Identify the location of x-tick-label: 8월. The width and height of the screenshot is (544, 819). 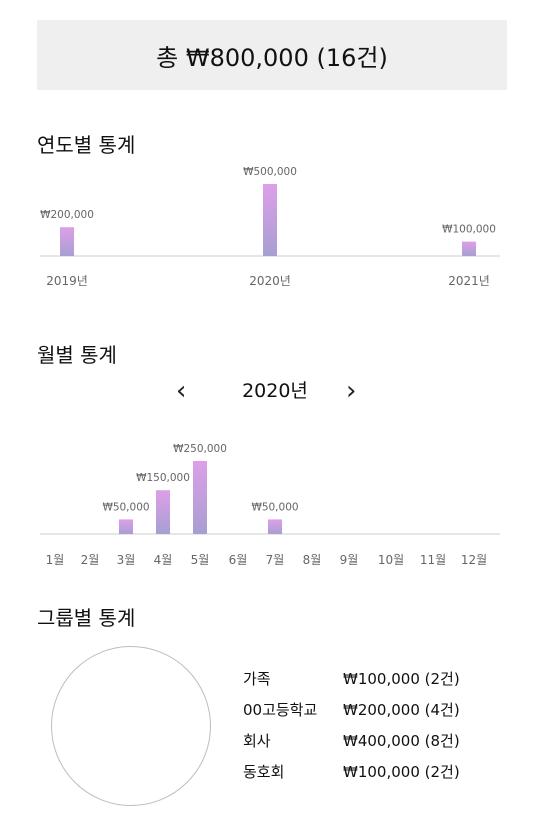
(312, 560).